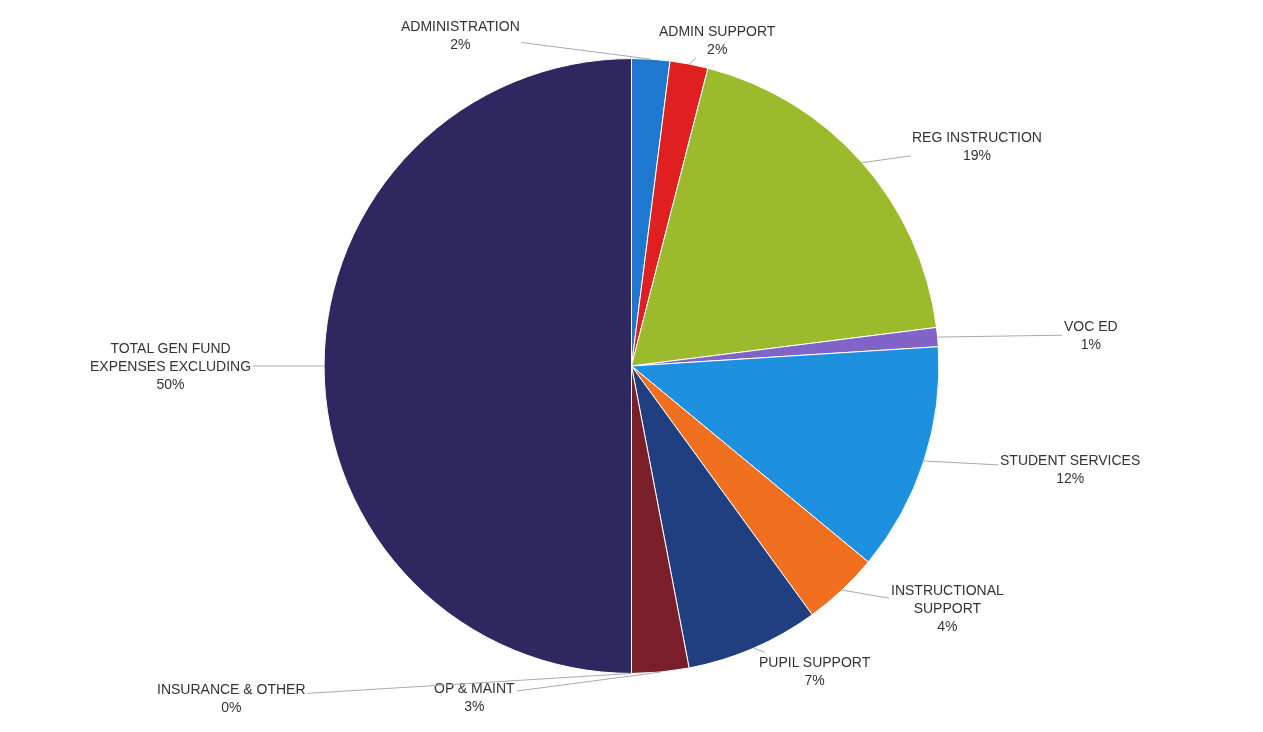  Describe the element at coordinates (947, 599) in the screenshot. I see `slice-label: INSTRUCTIONAL SUPPORT` at that location.